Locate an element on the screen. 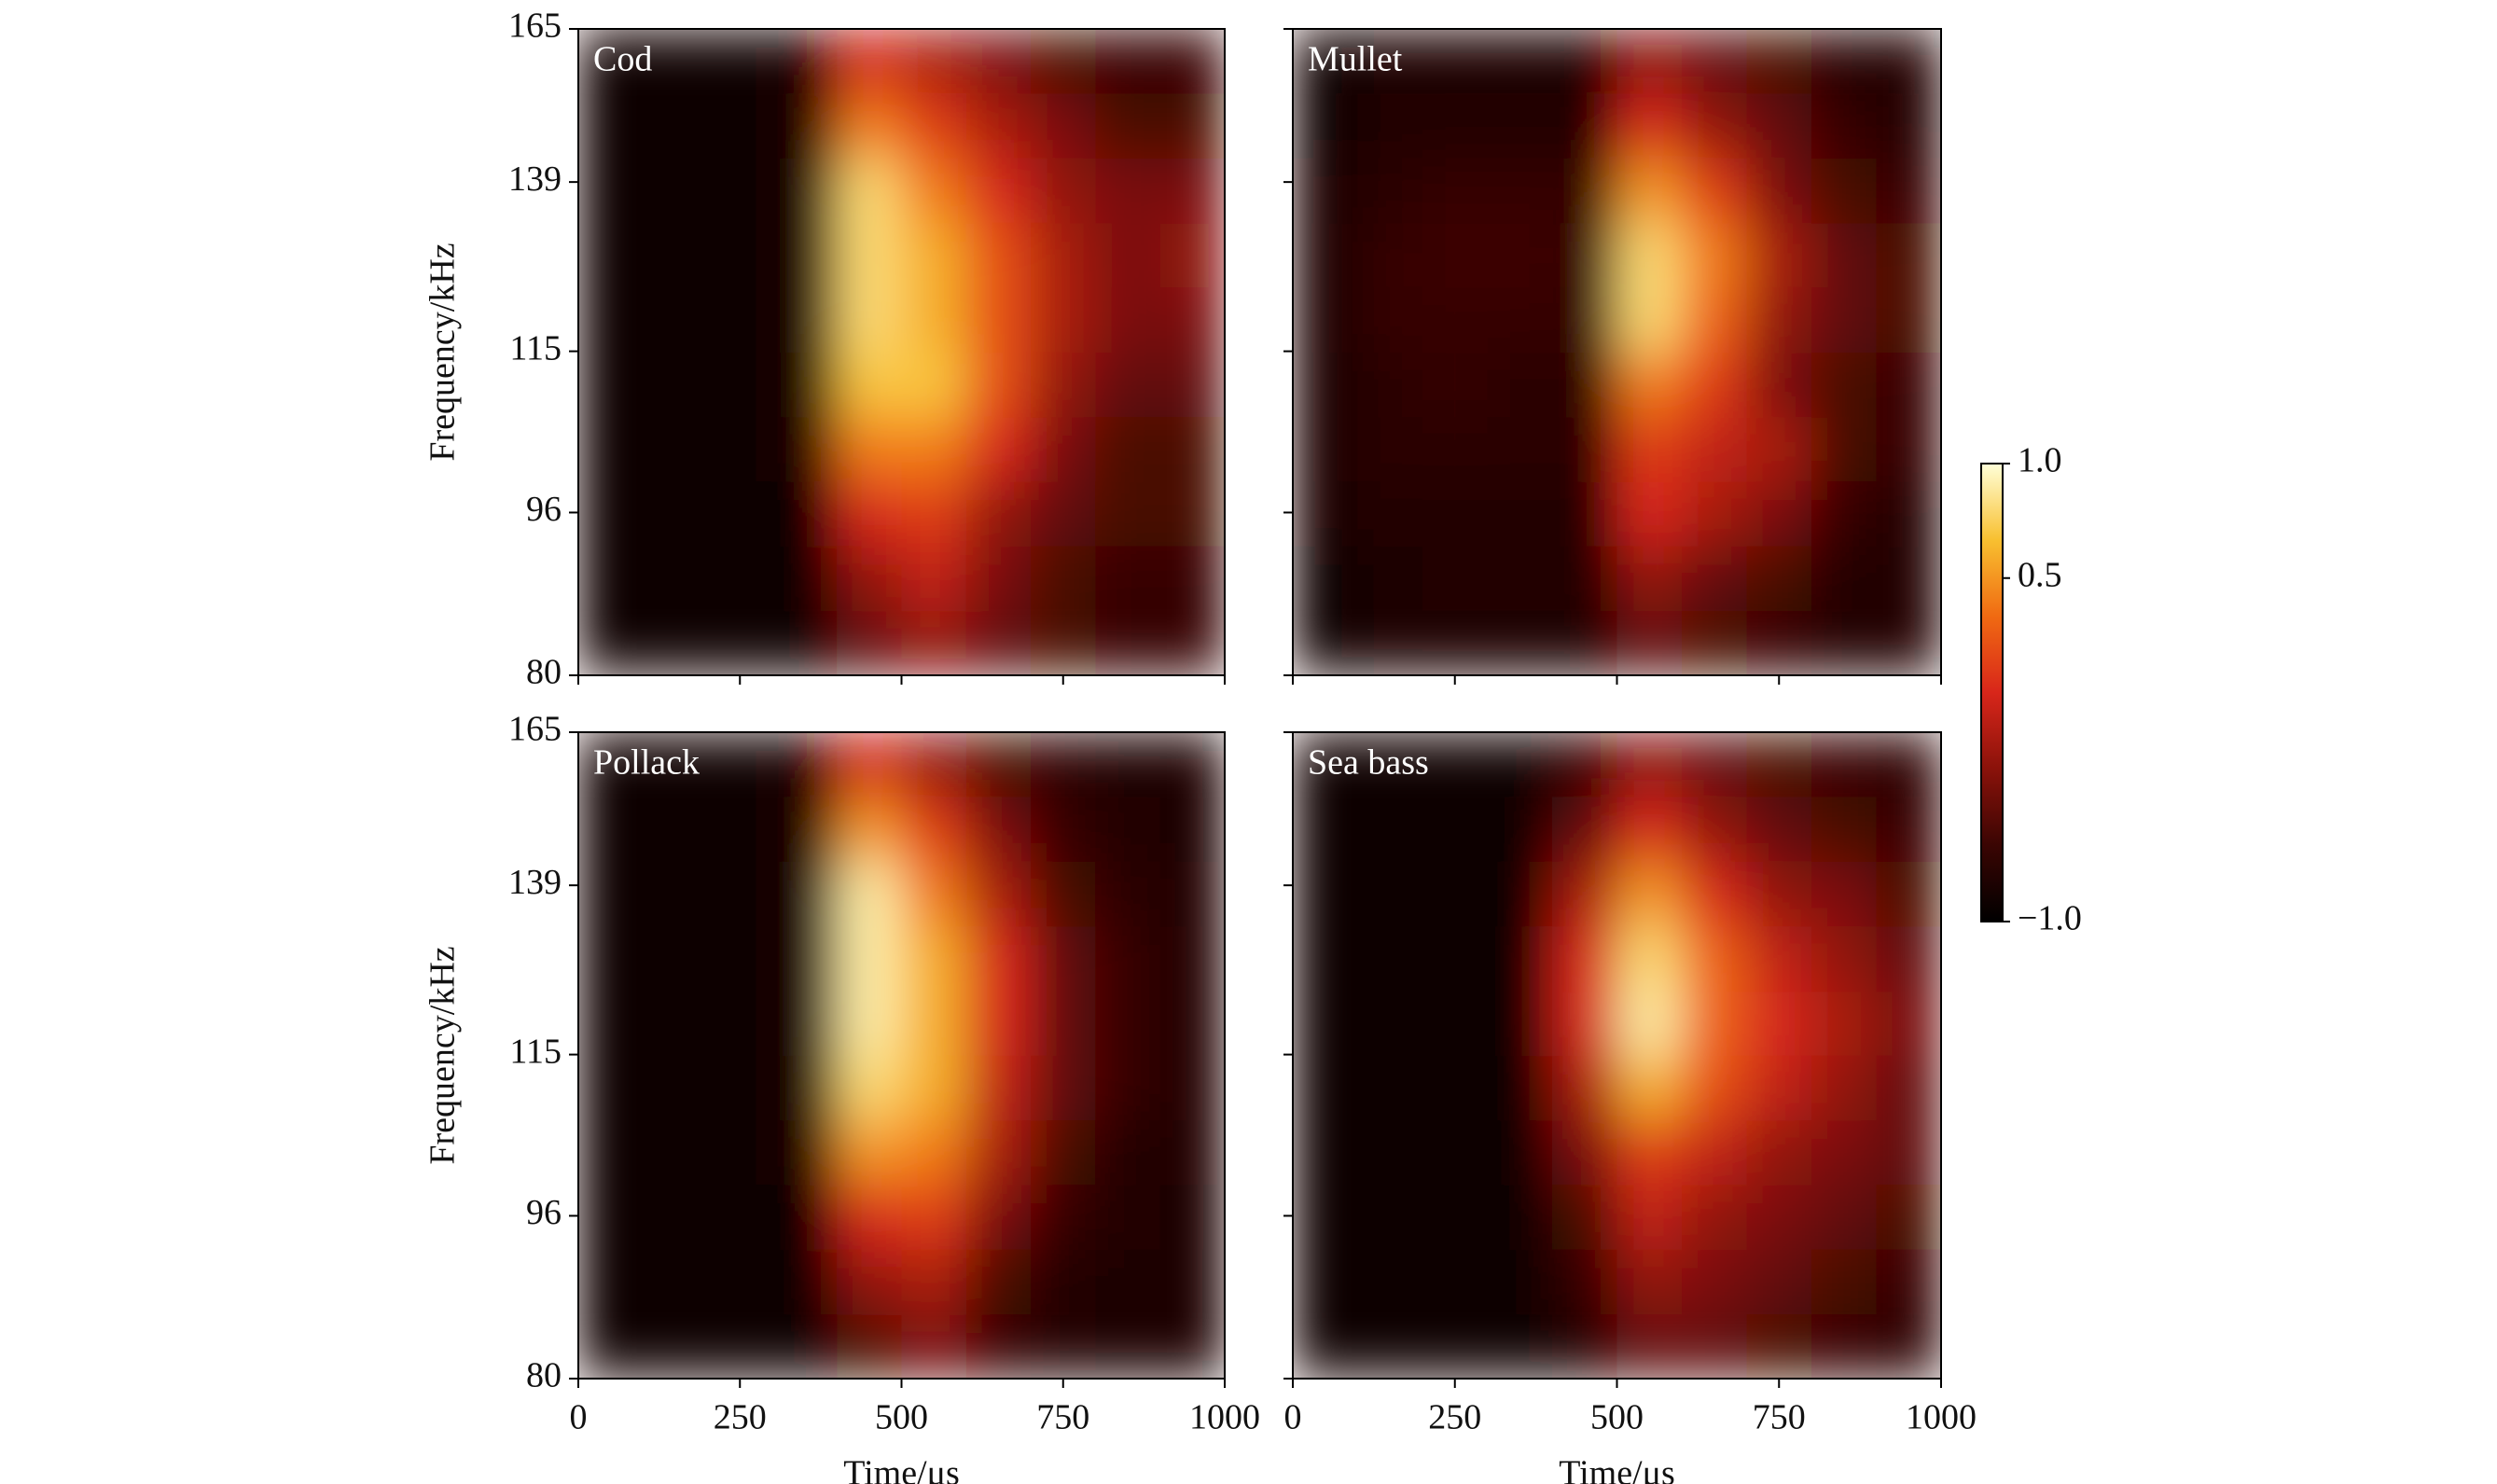  y-tick-label: 96 is located at coordinates (544, 1212).